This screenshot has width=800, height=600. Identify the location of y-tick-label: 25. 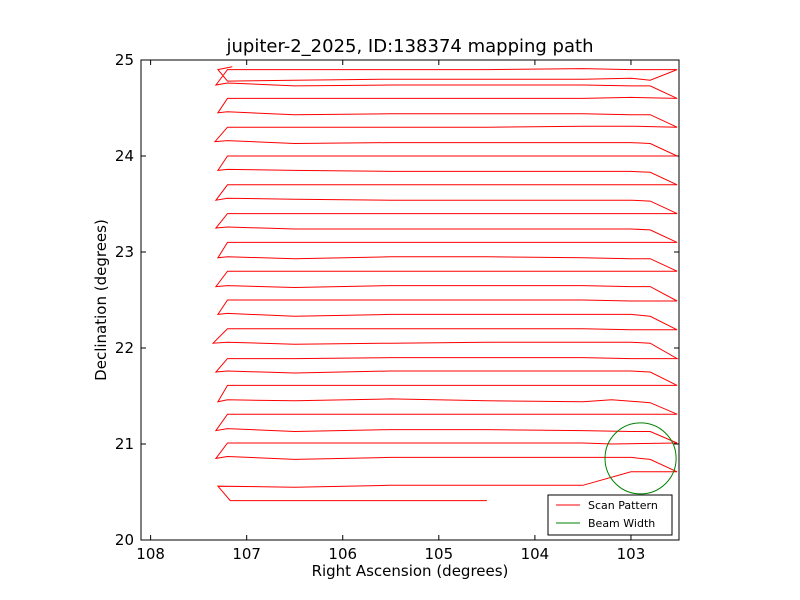
(124, 60).